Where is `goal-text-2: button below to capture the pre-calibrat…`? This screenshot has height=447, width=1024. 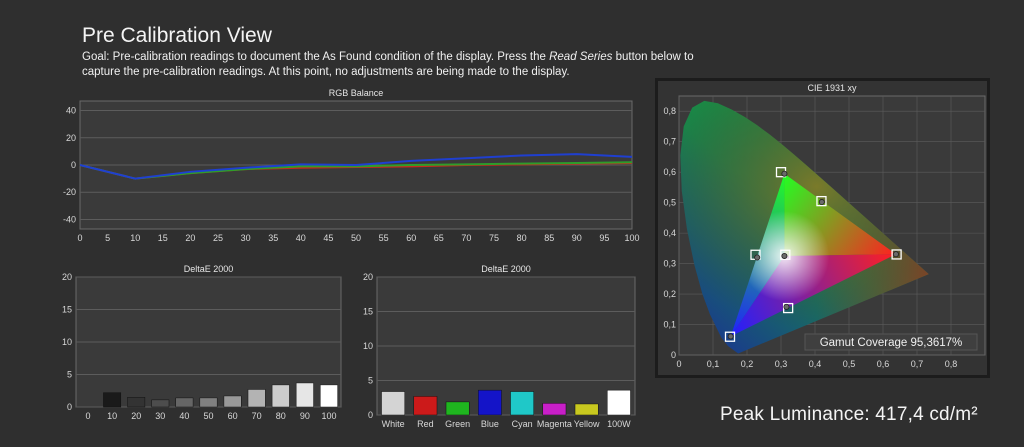
goal-text-2: button below to capture the pre-calibrat… is located at coordinates (388, 64).